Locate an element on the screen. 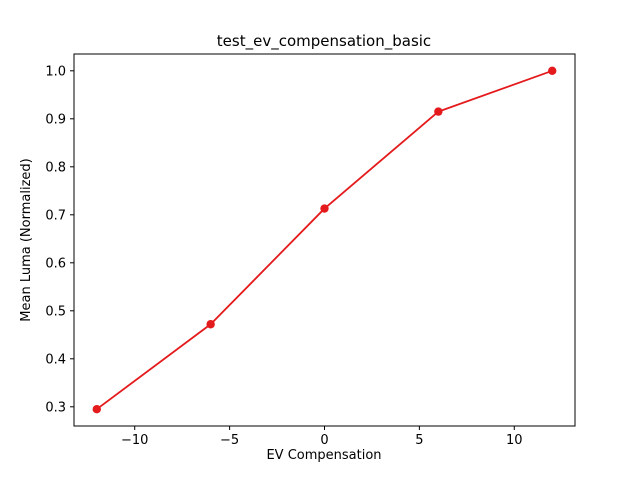 This screenshot has width=634, height=478. y-tick-label: 0.8 is located at coordinates (55, 167).